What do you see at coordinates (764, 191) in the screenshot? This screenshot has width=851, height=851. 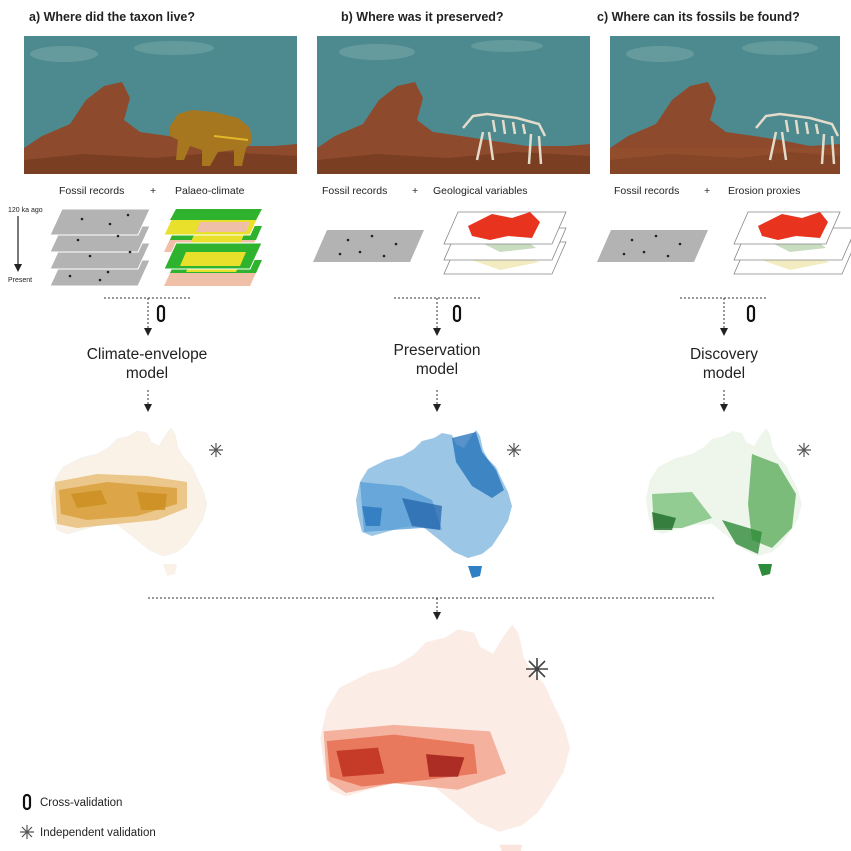 I see `panel-c-input-erosion: Erosion proxies` at bounding box center [764, 191].